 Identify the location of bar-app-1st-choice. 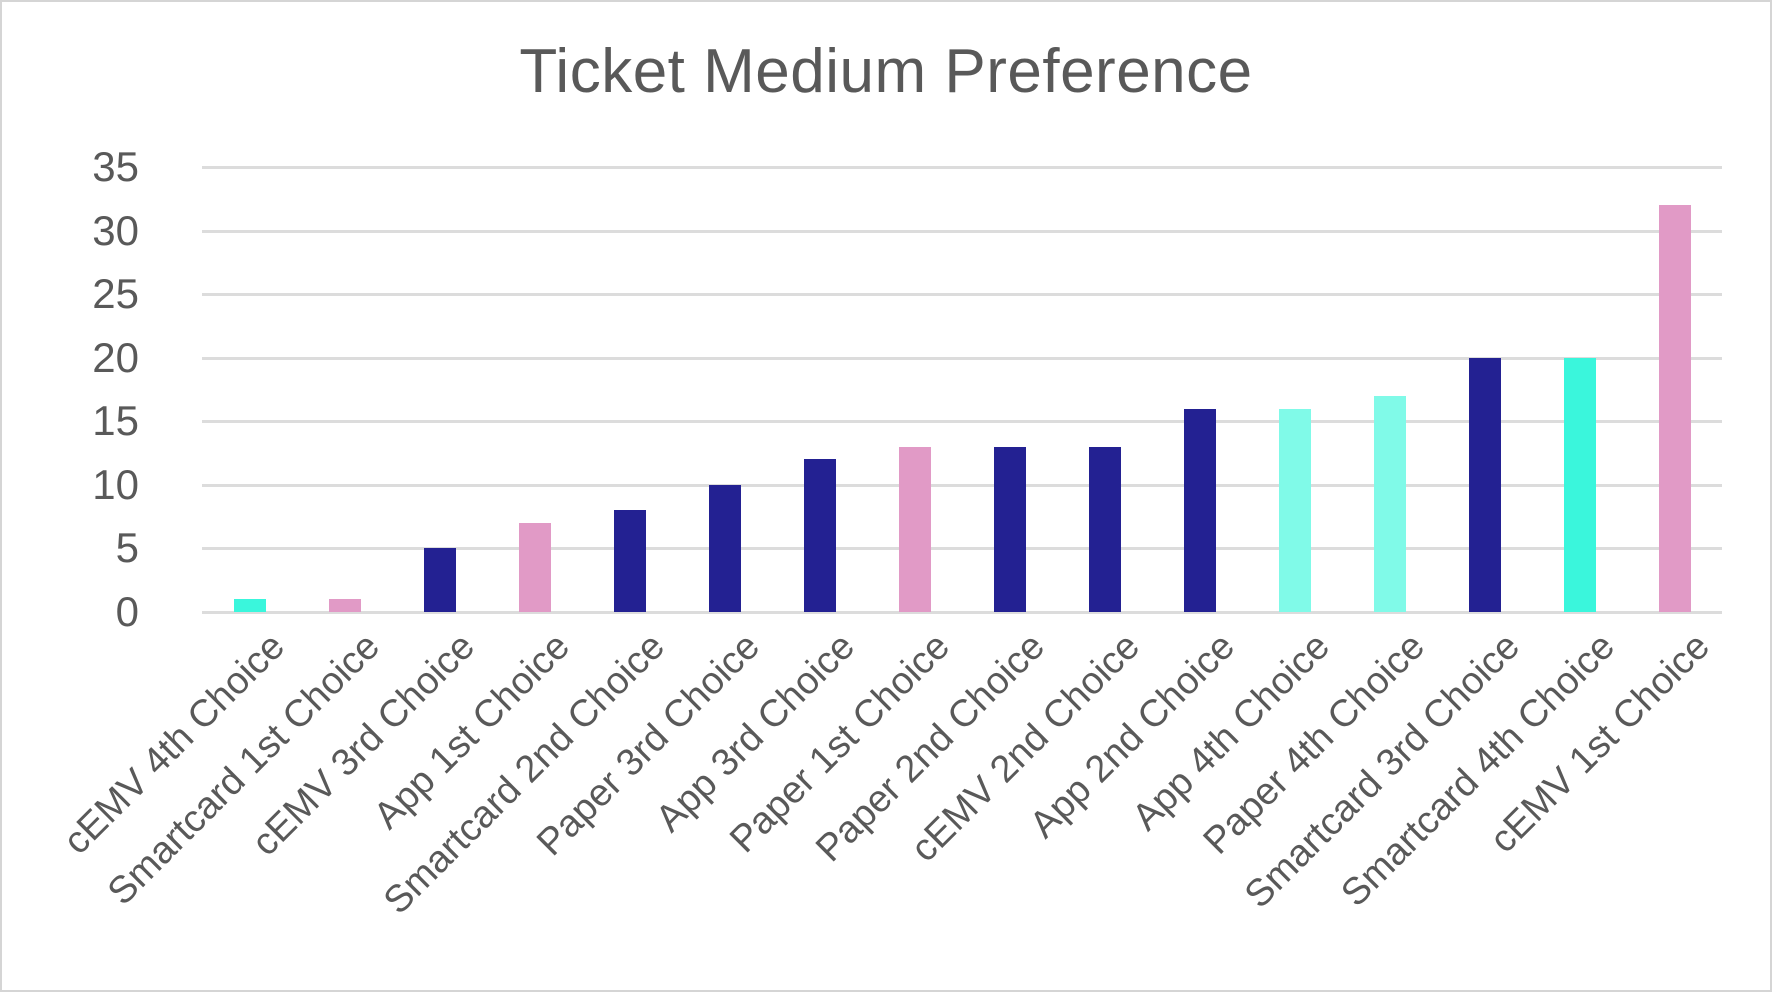
(534, 567).